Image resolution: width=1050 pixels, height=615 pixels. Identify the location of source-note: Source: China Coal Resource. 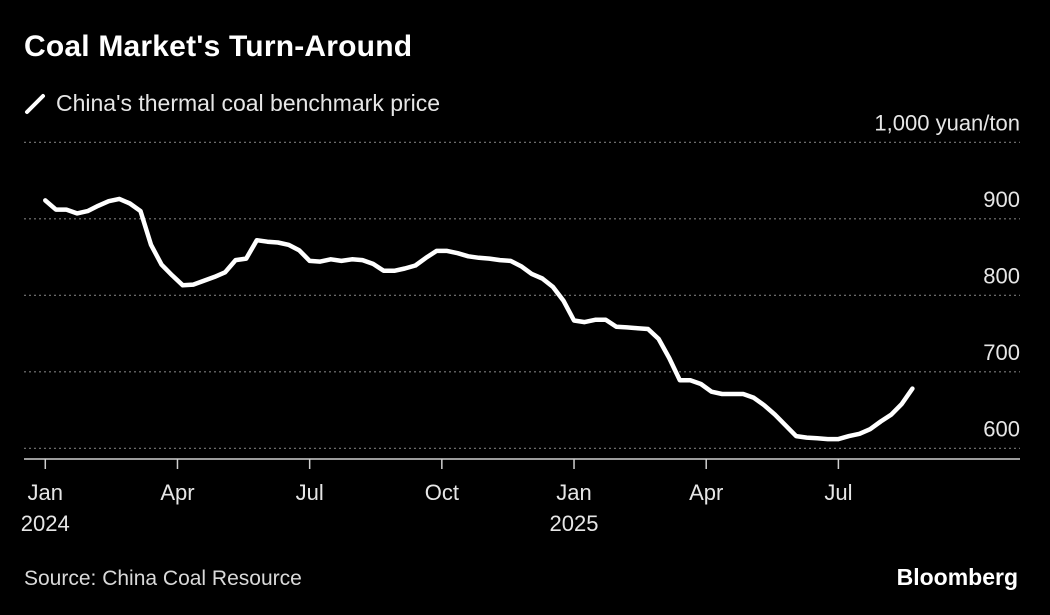
(163, 578).